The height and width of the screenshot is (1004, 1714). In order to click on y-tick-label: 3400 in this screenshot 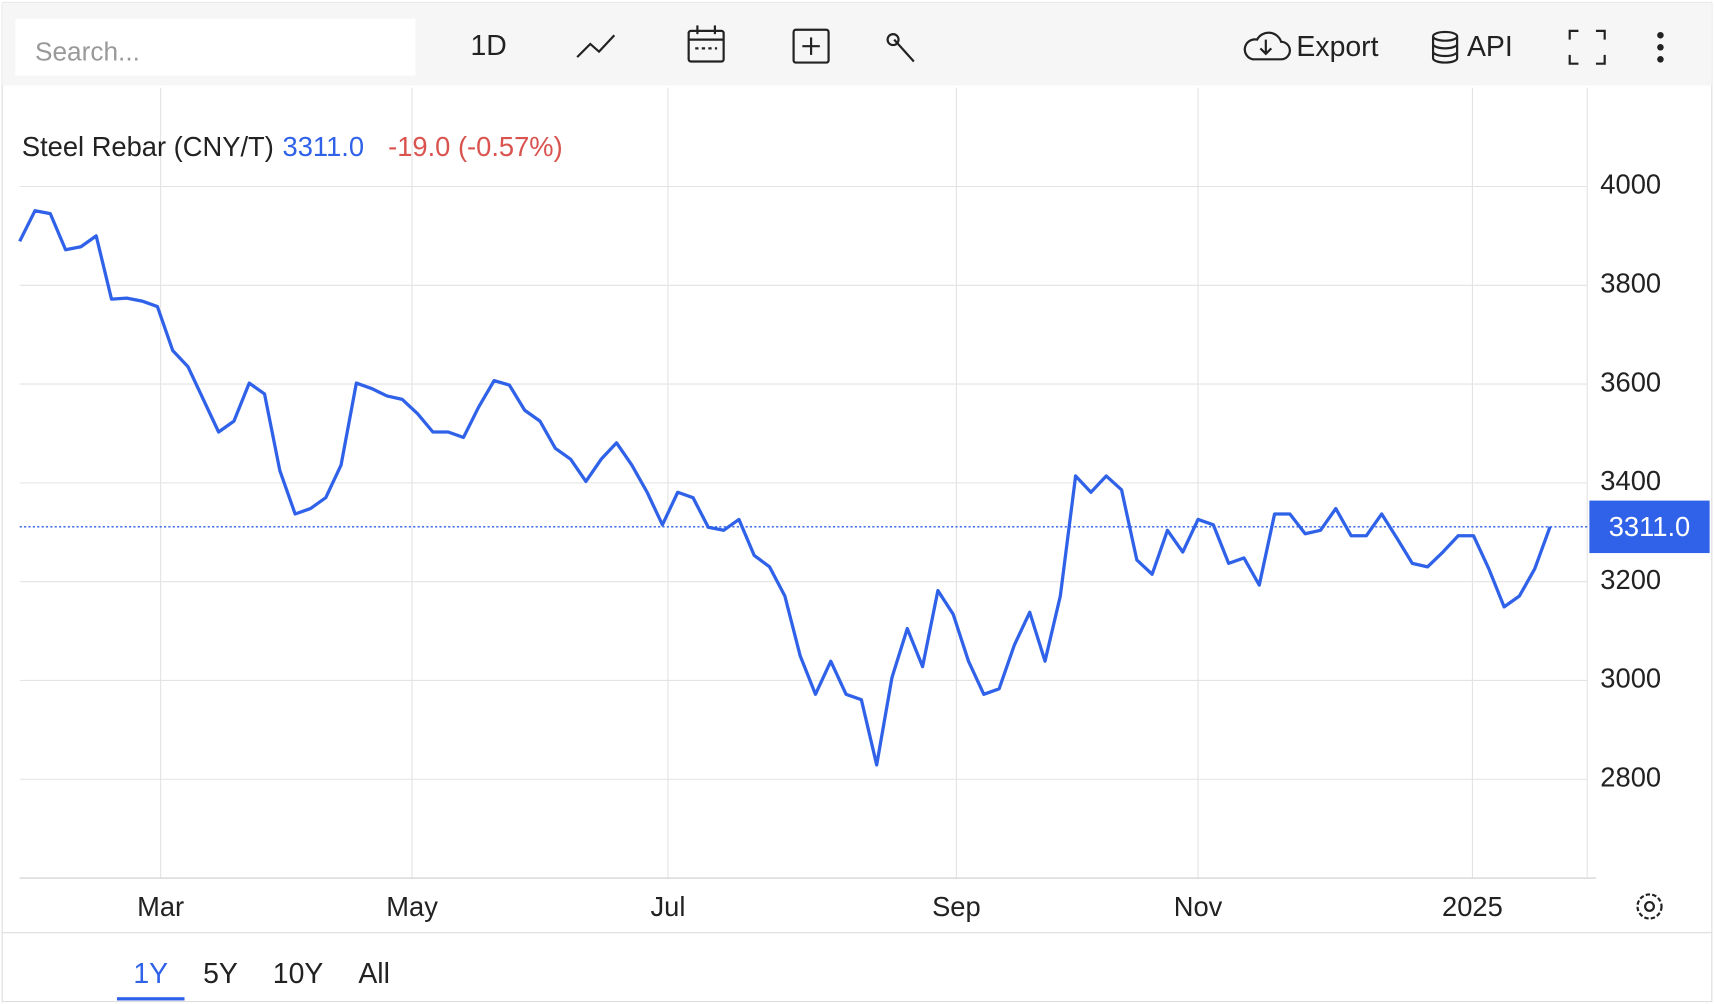, I will do `click(1630, 480)`.